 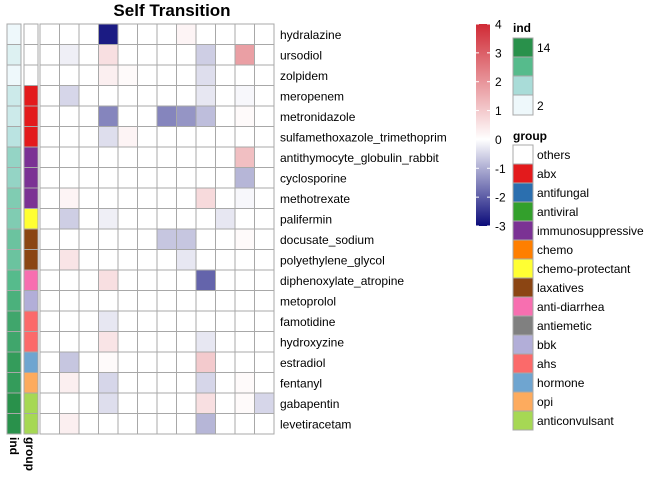 I want to click on row-label: estradiol, so click(x=302, y=363).